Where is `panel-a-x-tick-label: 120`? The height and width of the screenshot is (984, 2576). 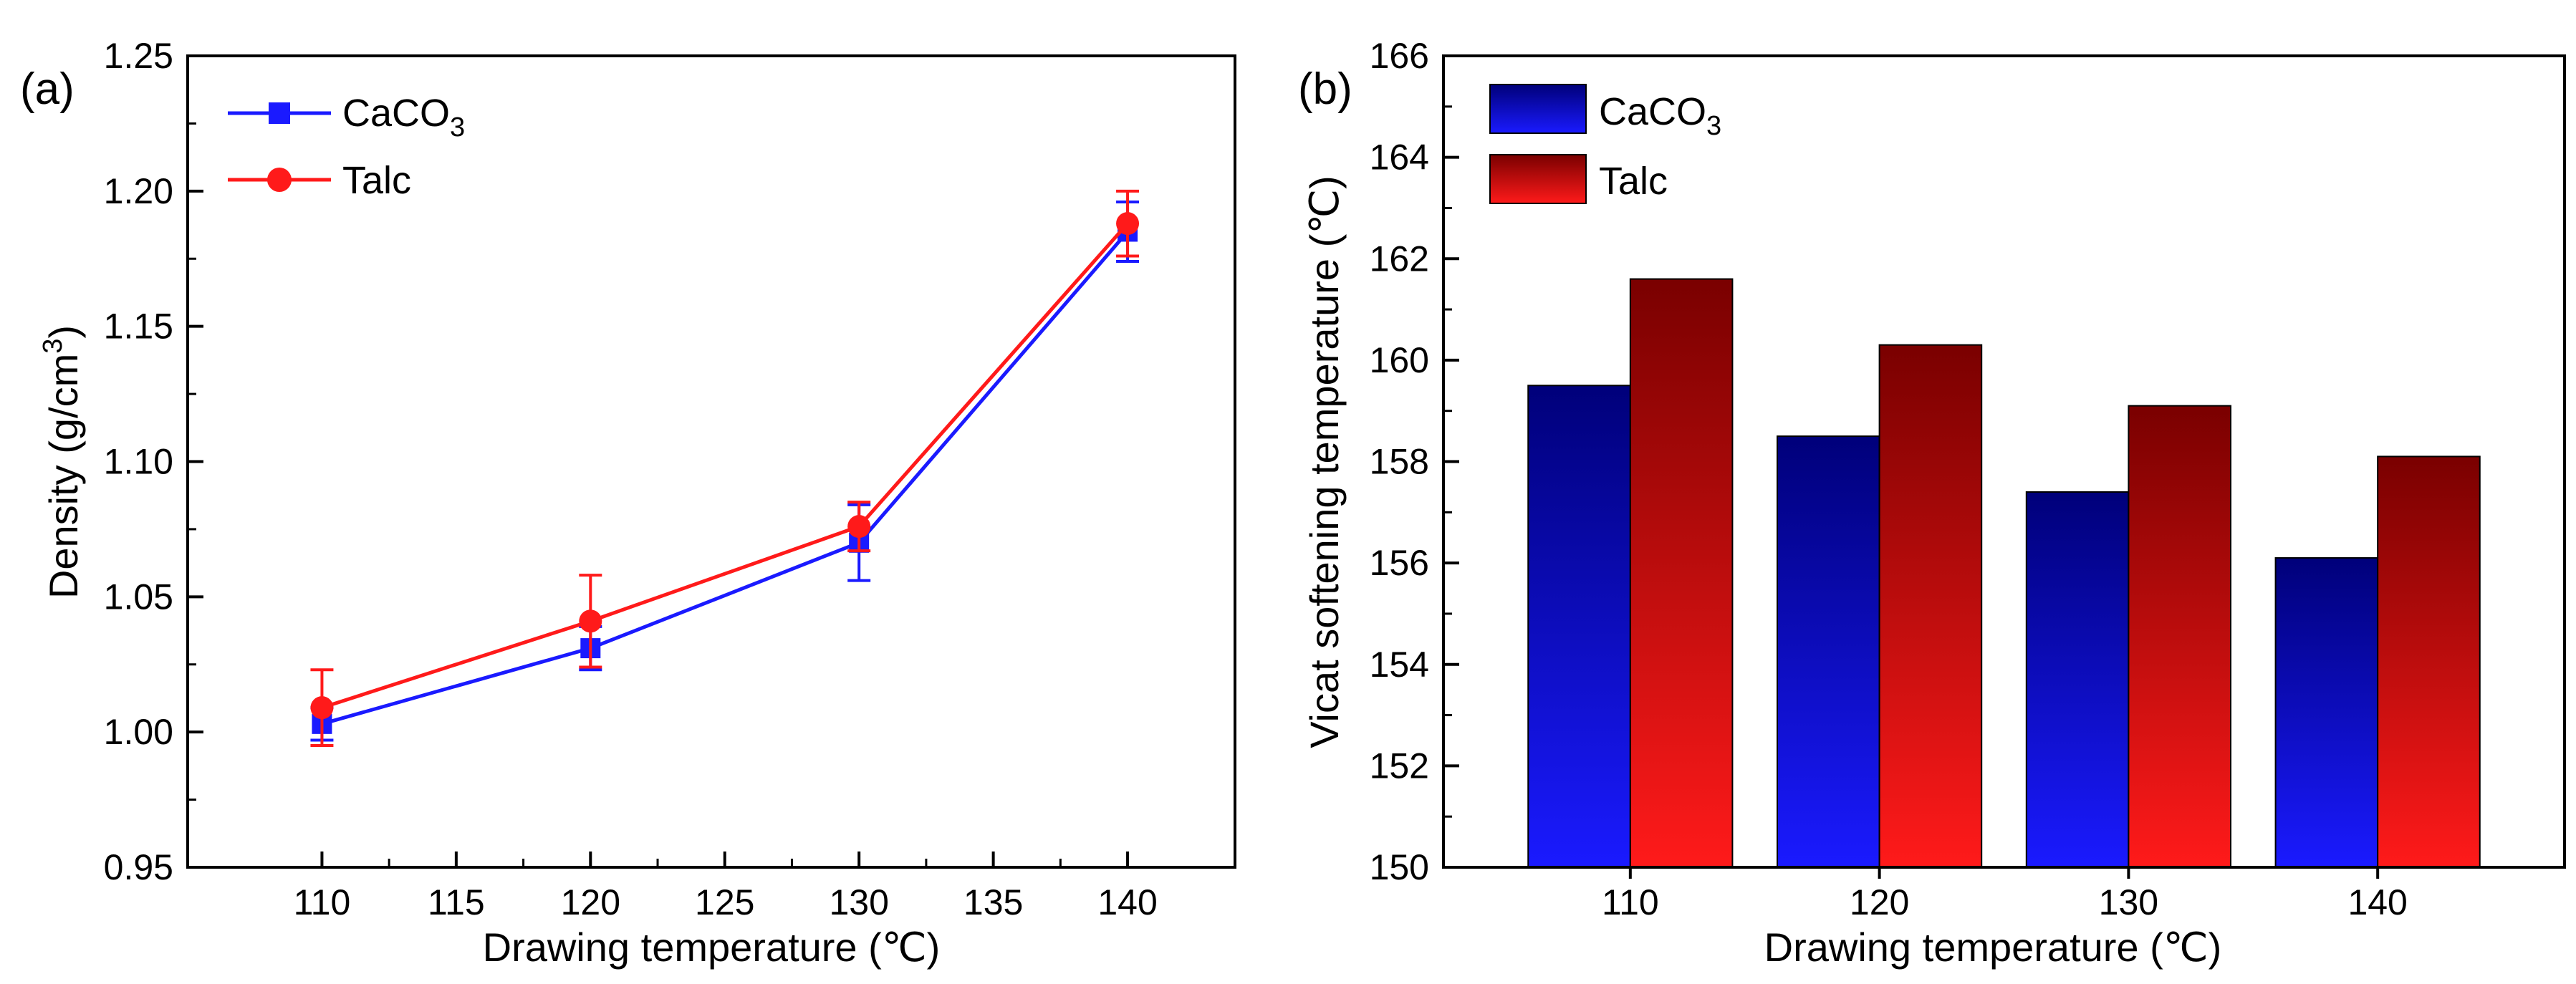
panel-a-x-tick-label: 120 is located at coordinates (590, 902).